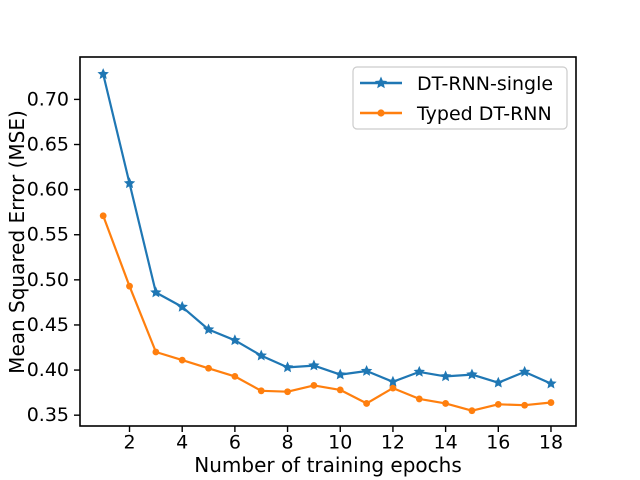 Image resolution: width=640 pixels, height=480 pixels. I want to click on legend-entry-dt-rnn-single: DT-RNN-single, so click(456, 84).